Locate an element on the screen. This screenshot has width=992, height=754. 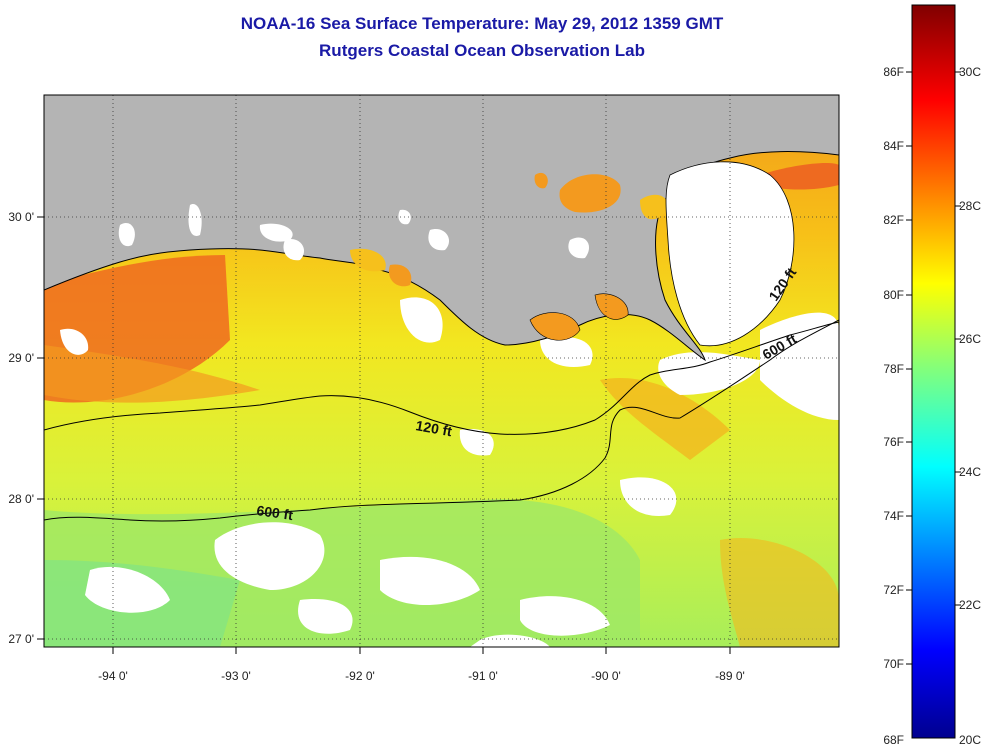
contour-label: 600 ft is located at coordinates (275, 512).